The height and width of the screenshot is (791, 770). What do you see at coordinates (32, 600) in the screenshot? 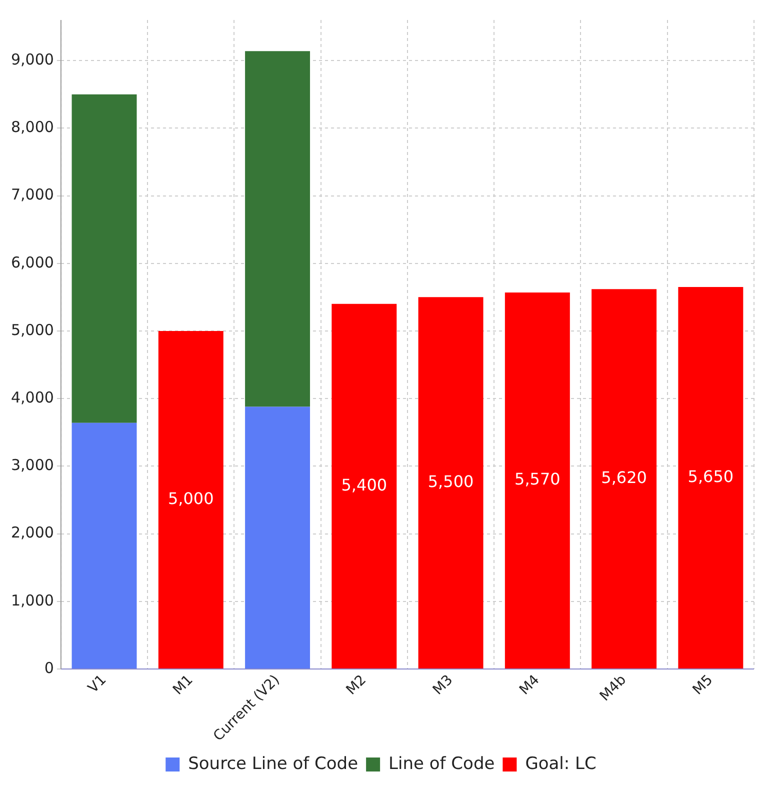
I see `y-tick-label: 1,000` at bounding box center [32, 600].